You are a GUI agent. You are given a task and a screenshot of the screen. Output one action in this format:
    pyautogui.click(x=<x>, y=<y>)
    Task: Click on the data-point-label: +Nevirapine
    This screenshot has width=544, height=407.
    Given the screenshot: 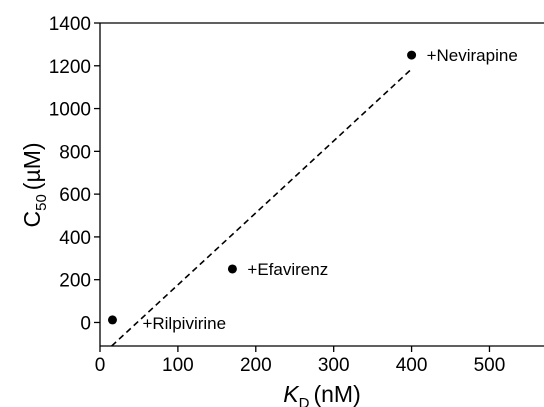 What is the action you would take?
    pyautogui.click(x=472, y=55)
    